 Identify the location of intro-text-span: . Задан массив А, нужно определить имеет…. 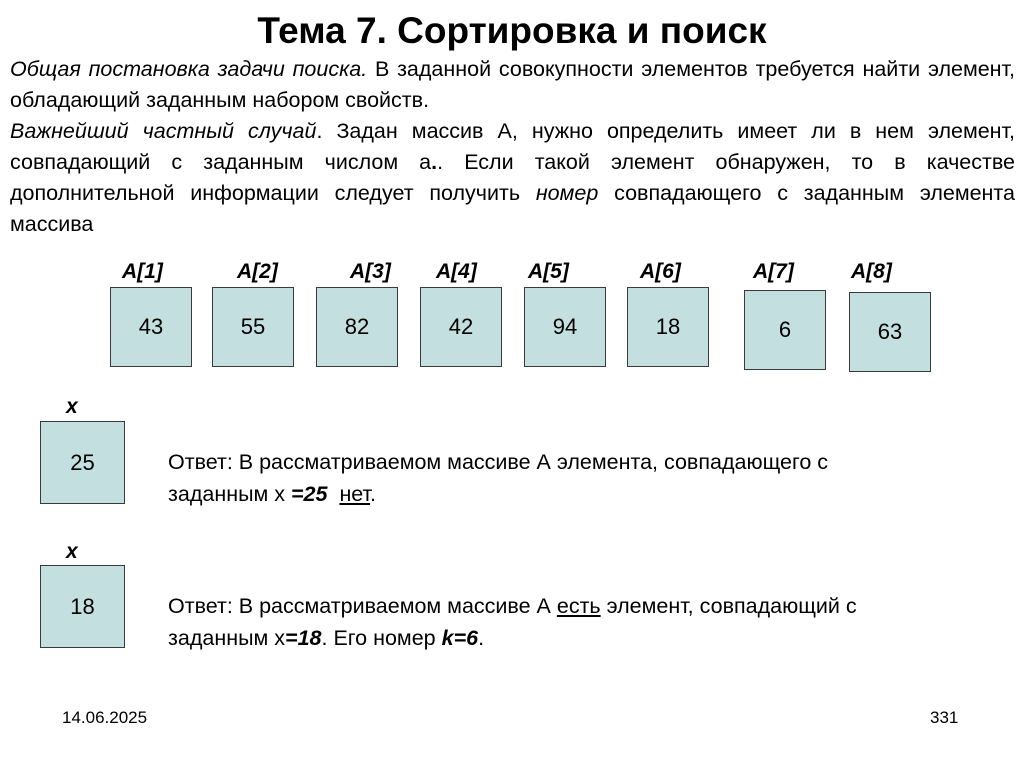
(512, 146).